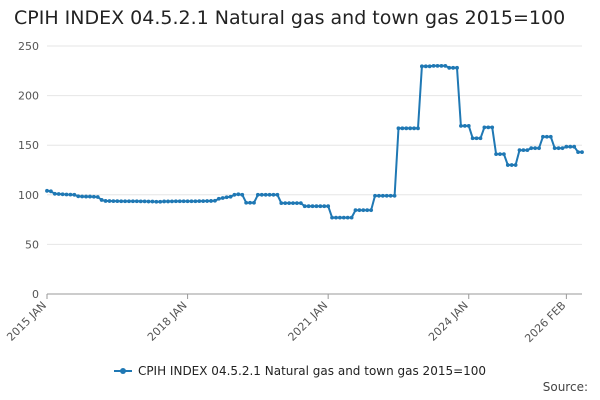 This screenshot has height=400, width=600. What do you see at coordinates (28, 96) in the screenshot?
I see `y-tick-label: 200` at bounding box center [28, 96].